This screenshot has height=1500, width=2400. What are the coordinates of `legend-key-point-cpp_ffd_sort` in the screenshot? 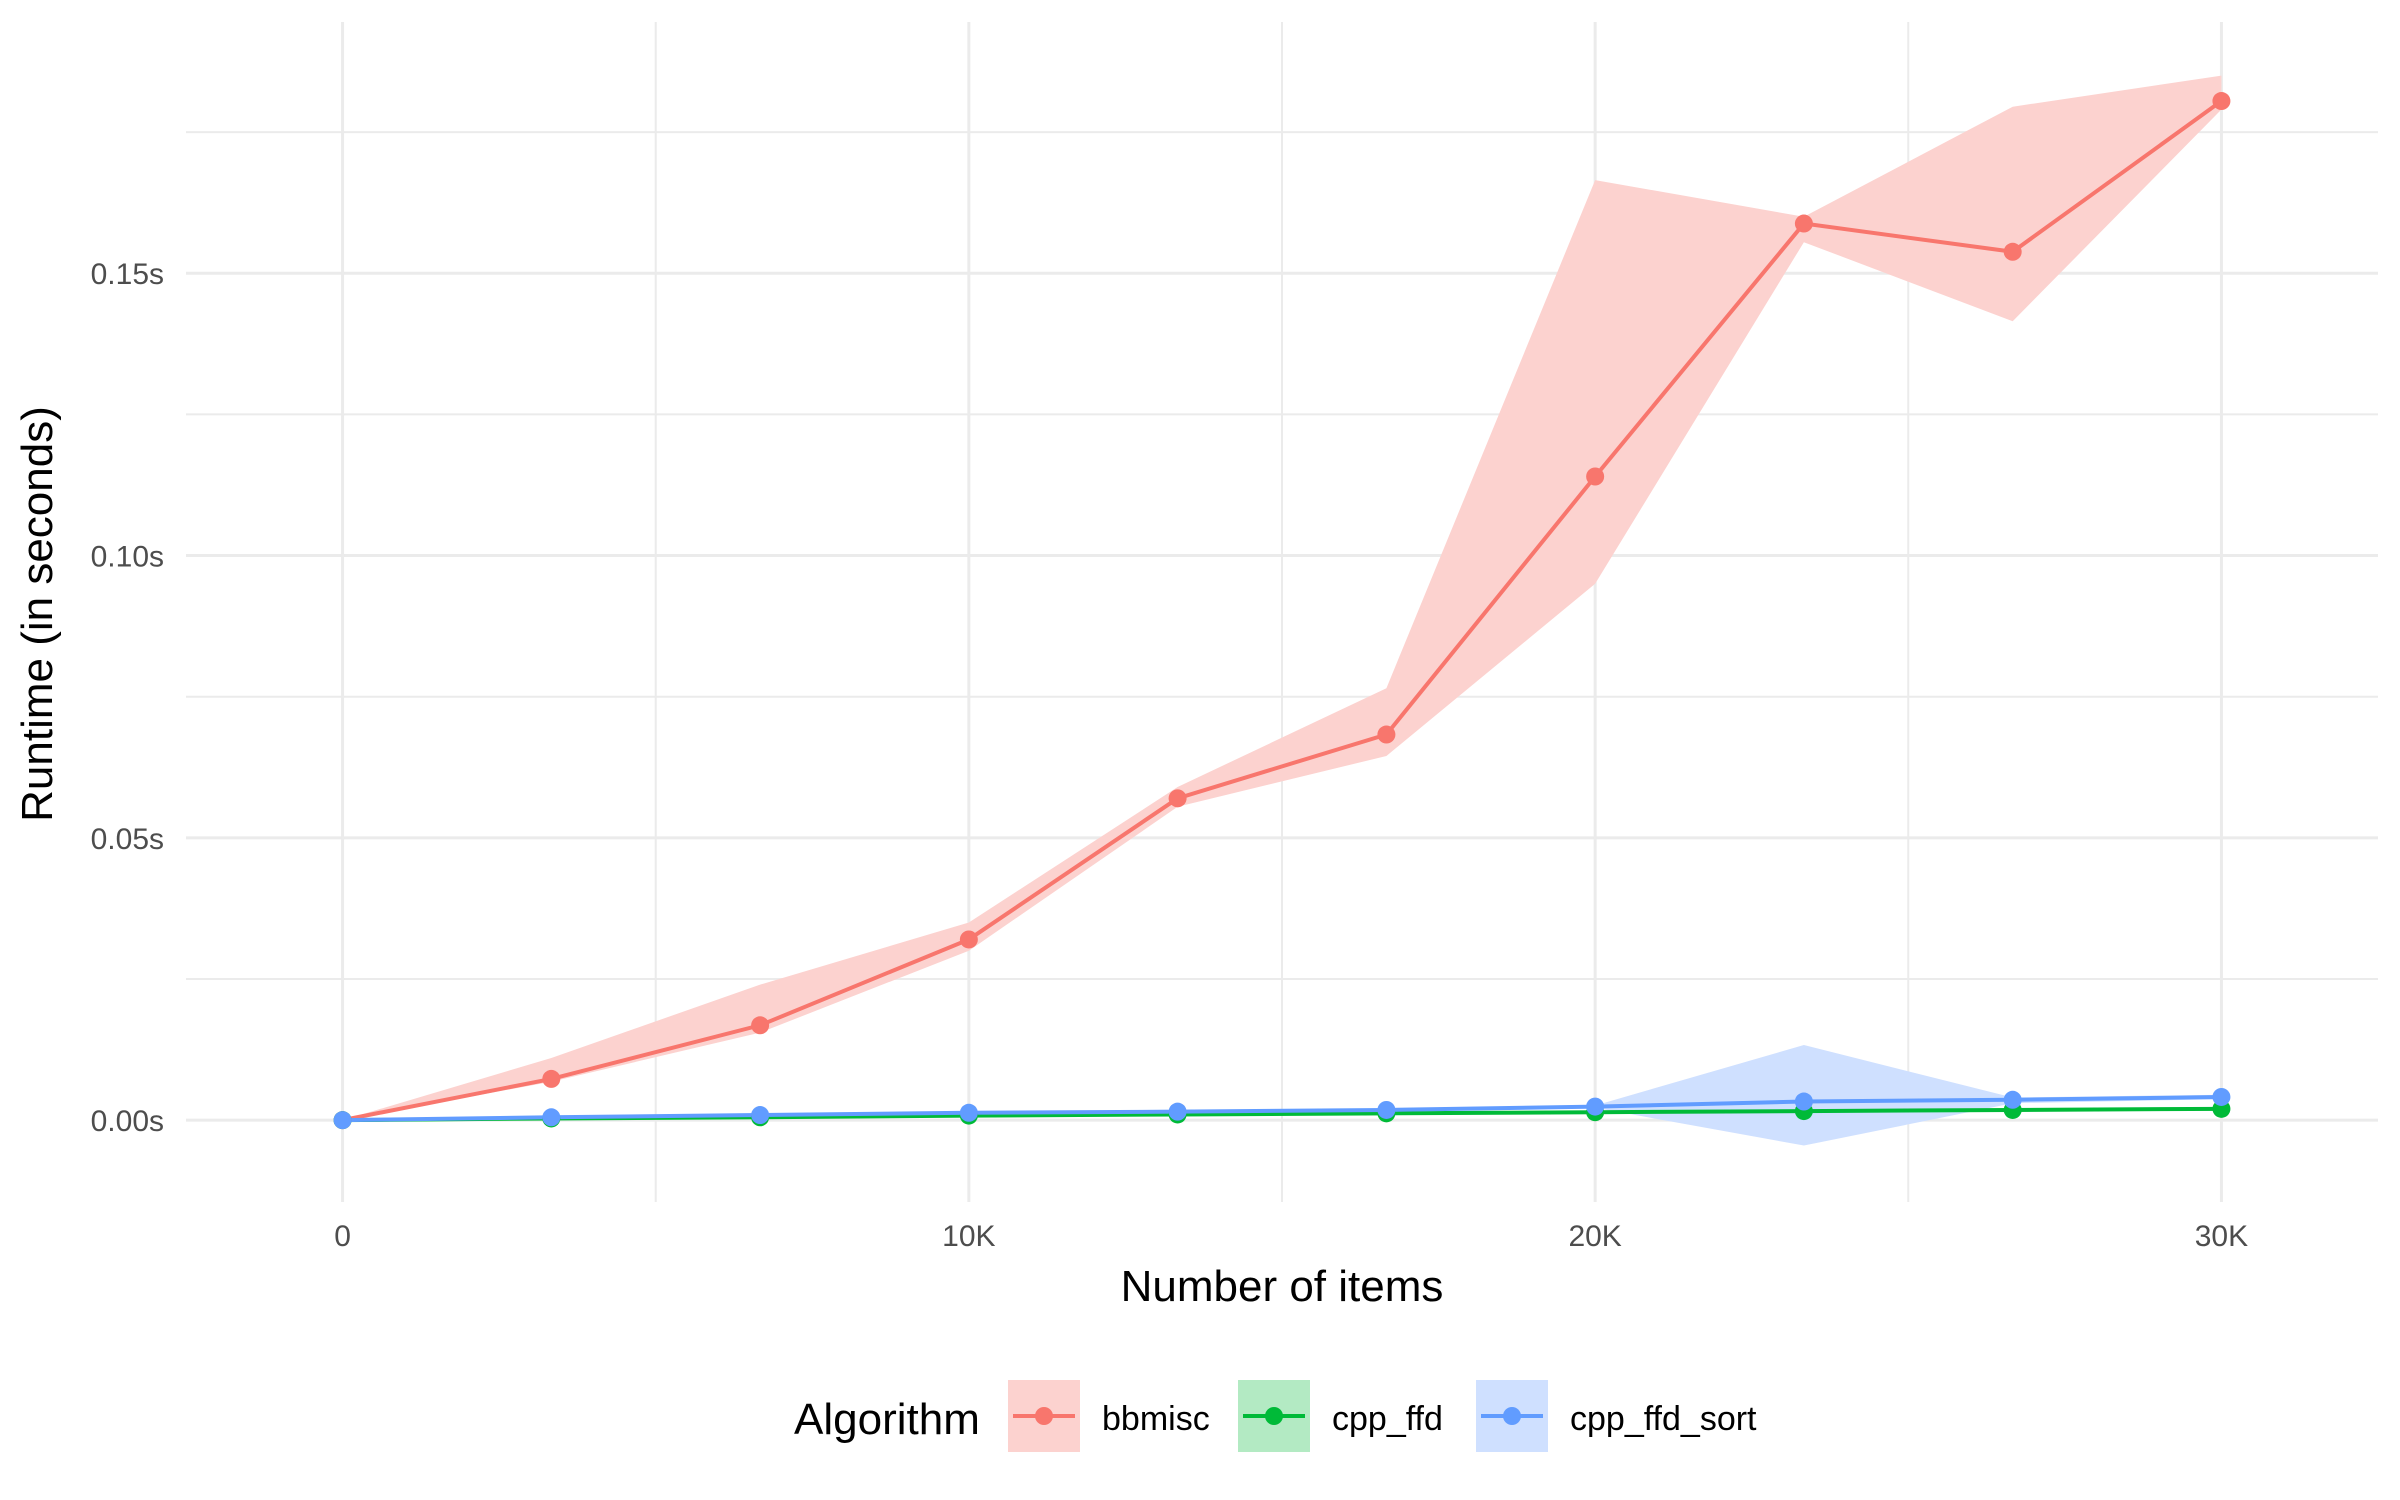 It's located at (1512, 1416).